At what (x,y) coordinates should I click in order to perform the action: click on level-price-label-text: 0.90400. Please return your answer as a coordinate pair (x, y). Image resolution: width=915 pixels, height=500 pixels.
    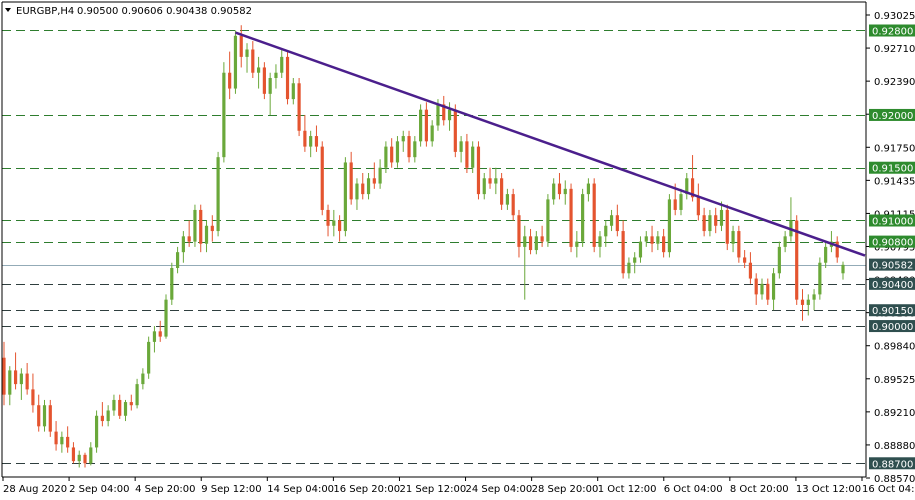
    Looking at the image, I should click on (892, 285).